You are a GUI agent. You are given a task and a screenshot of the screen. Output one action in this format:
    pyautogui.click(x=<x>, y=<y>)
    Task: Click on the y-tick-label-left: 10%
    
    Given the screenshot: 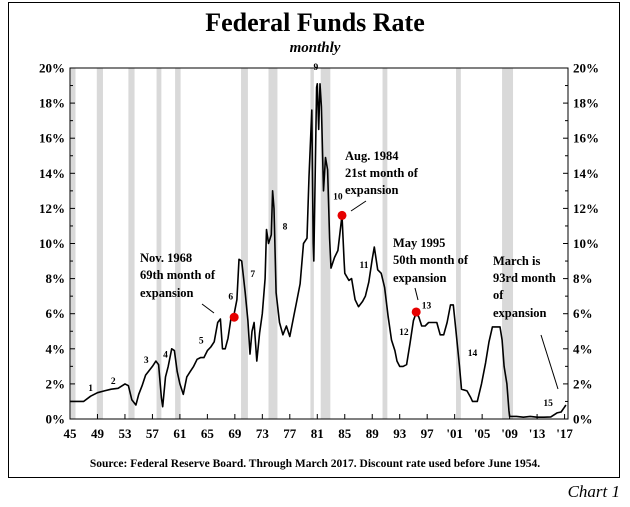 What is the action you would take?
    pyautogui.click(x=52, y=243)
    